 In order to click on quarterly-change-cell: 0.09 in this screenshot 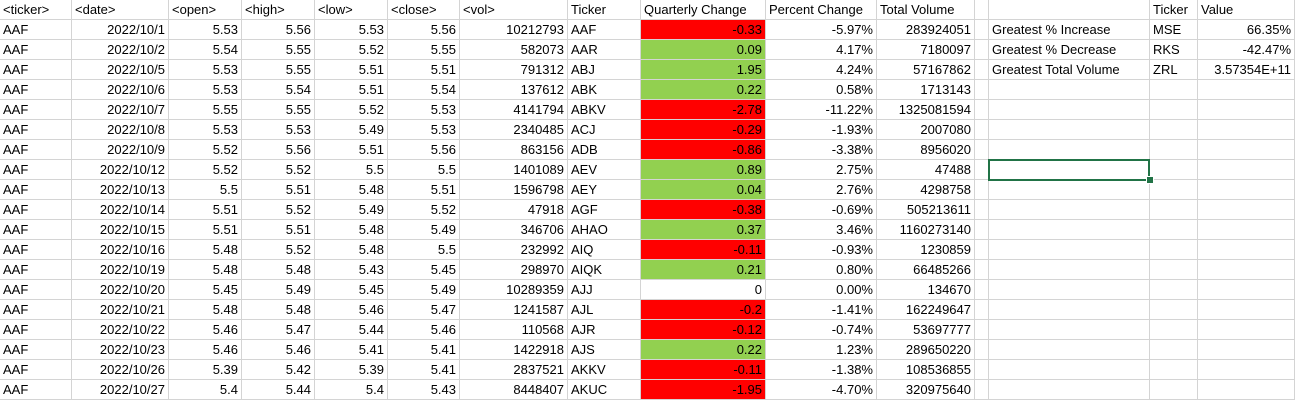, I will do `click(703, 50)`.